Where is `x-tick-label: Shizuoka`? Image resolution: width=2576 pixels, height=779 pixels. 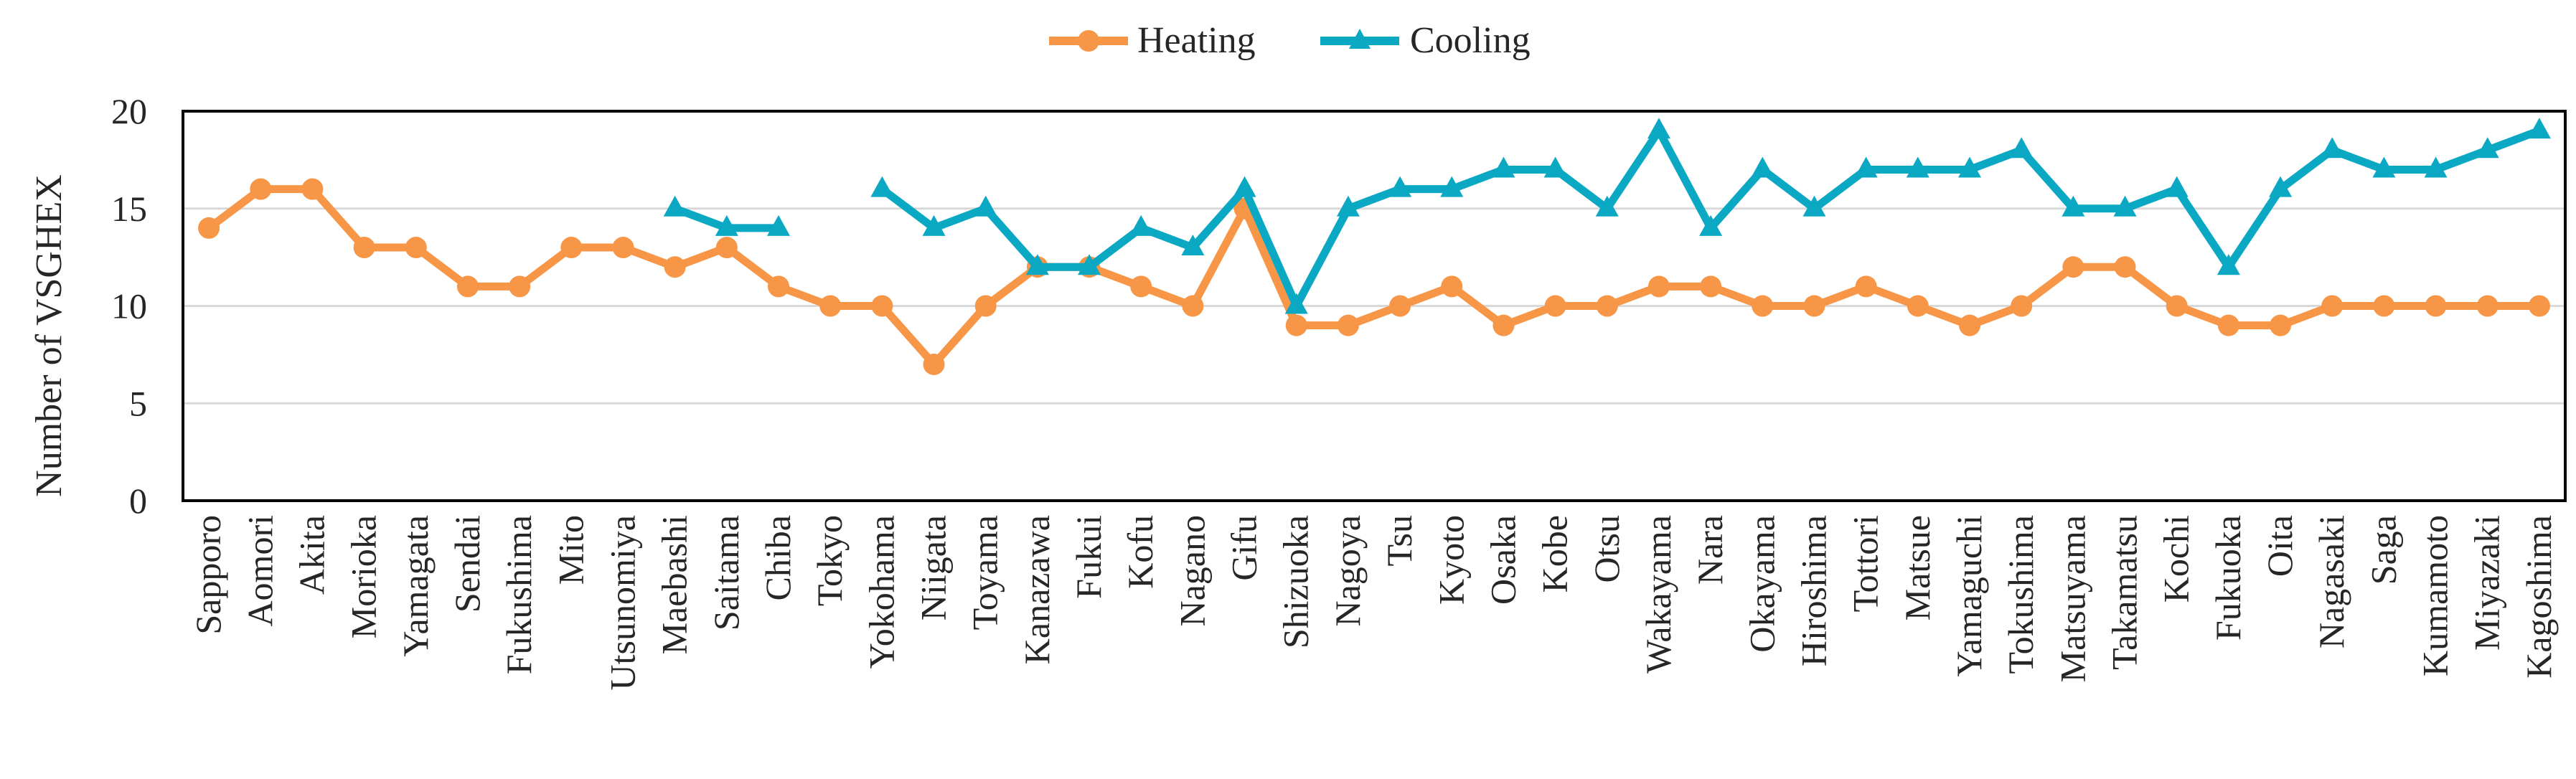
x-tick-label: Shizuoka is located at coordinates (1296, 581).